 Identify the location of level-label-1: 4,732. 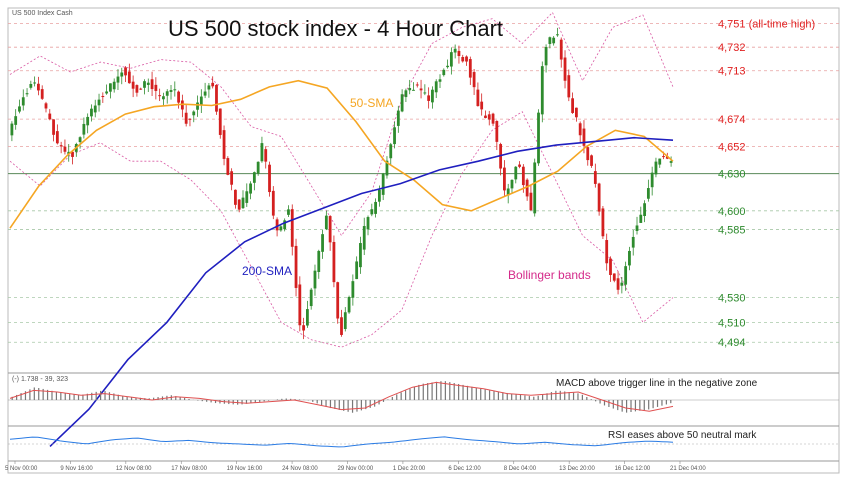
(732, 48).